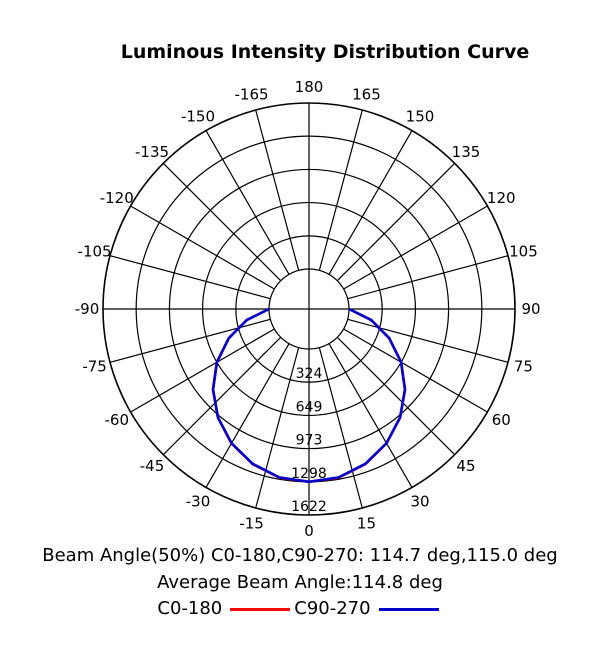  Describe the element at coordinates (332, 608) in the screenshot. I see `legend-label-c90-270: C90-270` at that location.